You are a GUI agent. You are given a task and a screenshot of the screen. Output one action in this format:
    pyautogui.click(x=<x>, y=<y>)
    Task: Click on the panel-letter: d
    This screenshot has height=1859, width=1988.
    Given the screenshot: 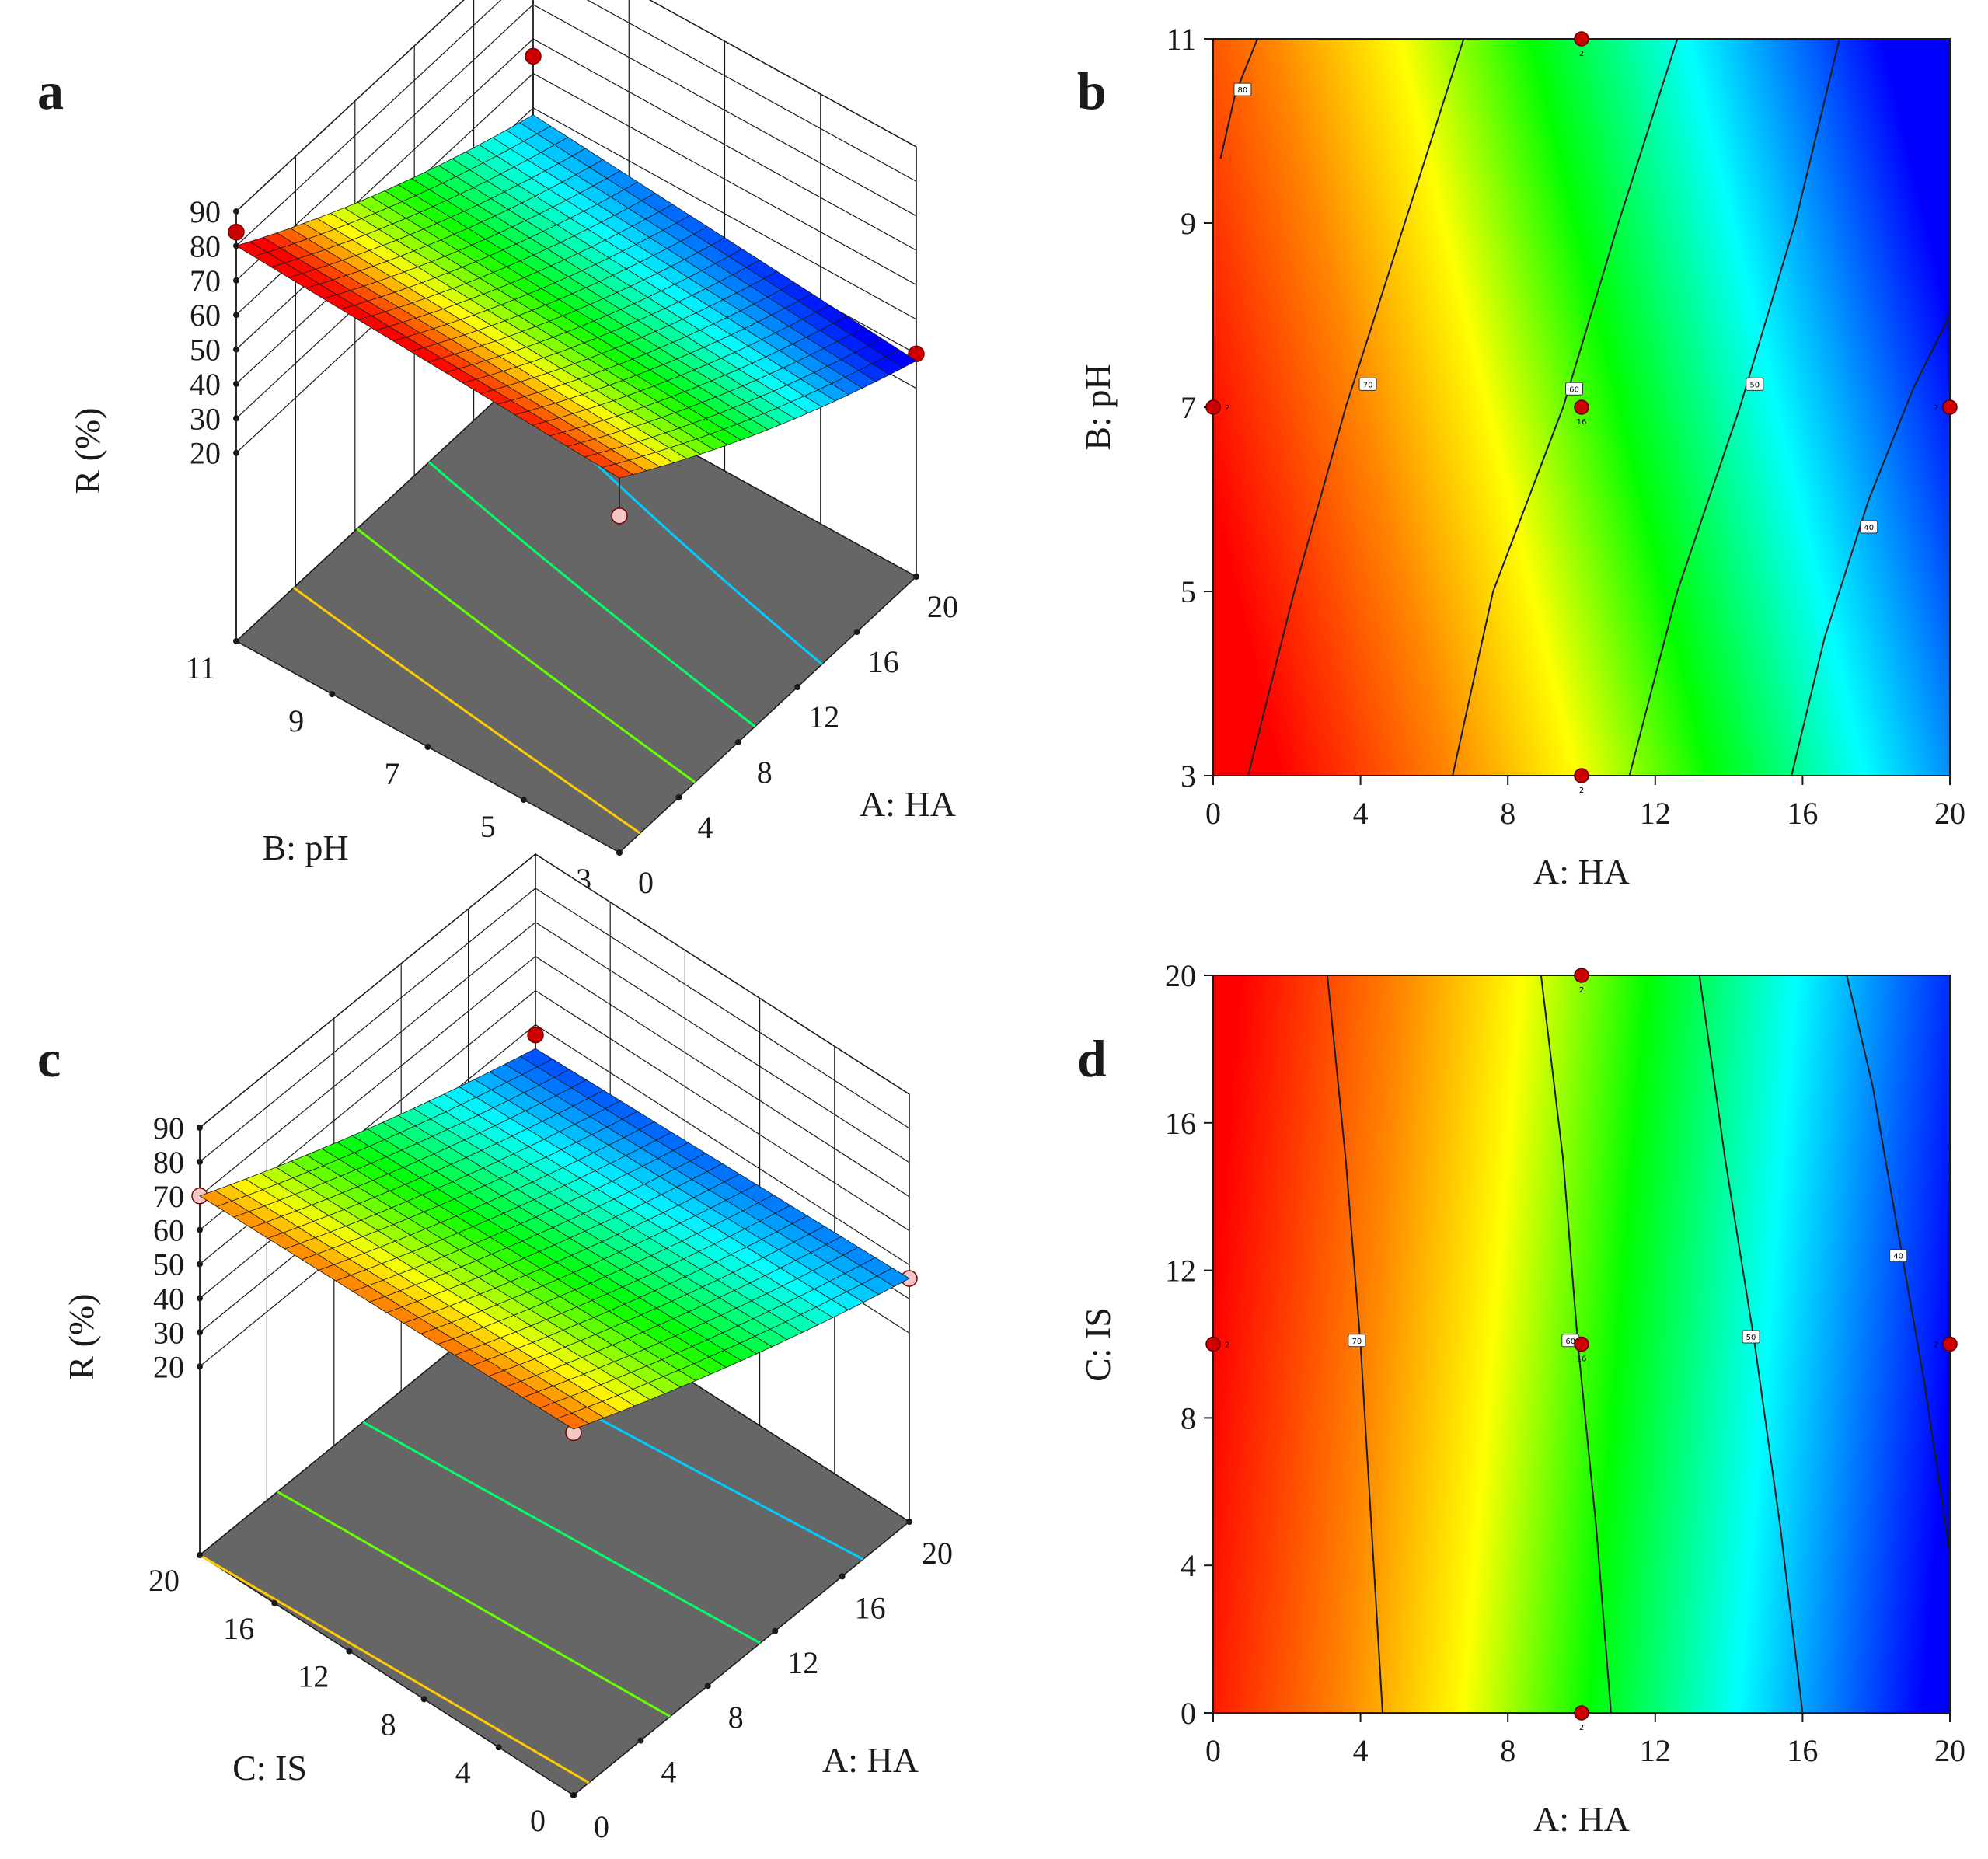 What is the action you would take?
    pyautogui.click(x=1092, y=1058)
    